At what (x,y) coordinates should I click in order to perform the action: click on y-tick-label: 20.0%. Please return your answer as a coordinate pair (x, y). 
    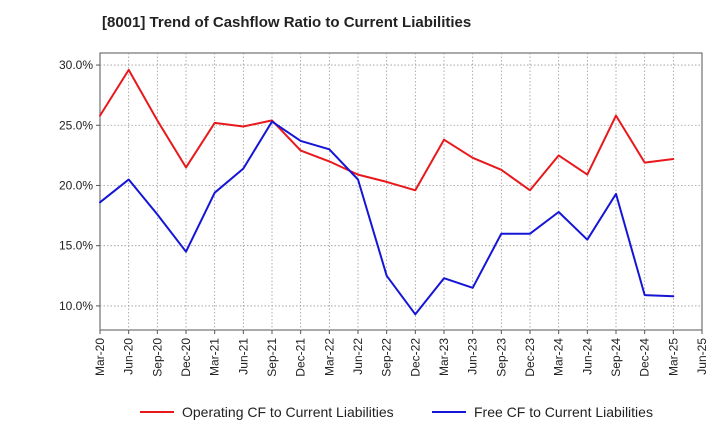
    Looking at the image, I should click on (76, 185).